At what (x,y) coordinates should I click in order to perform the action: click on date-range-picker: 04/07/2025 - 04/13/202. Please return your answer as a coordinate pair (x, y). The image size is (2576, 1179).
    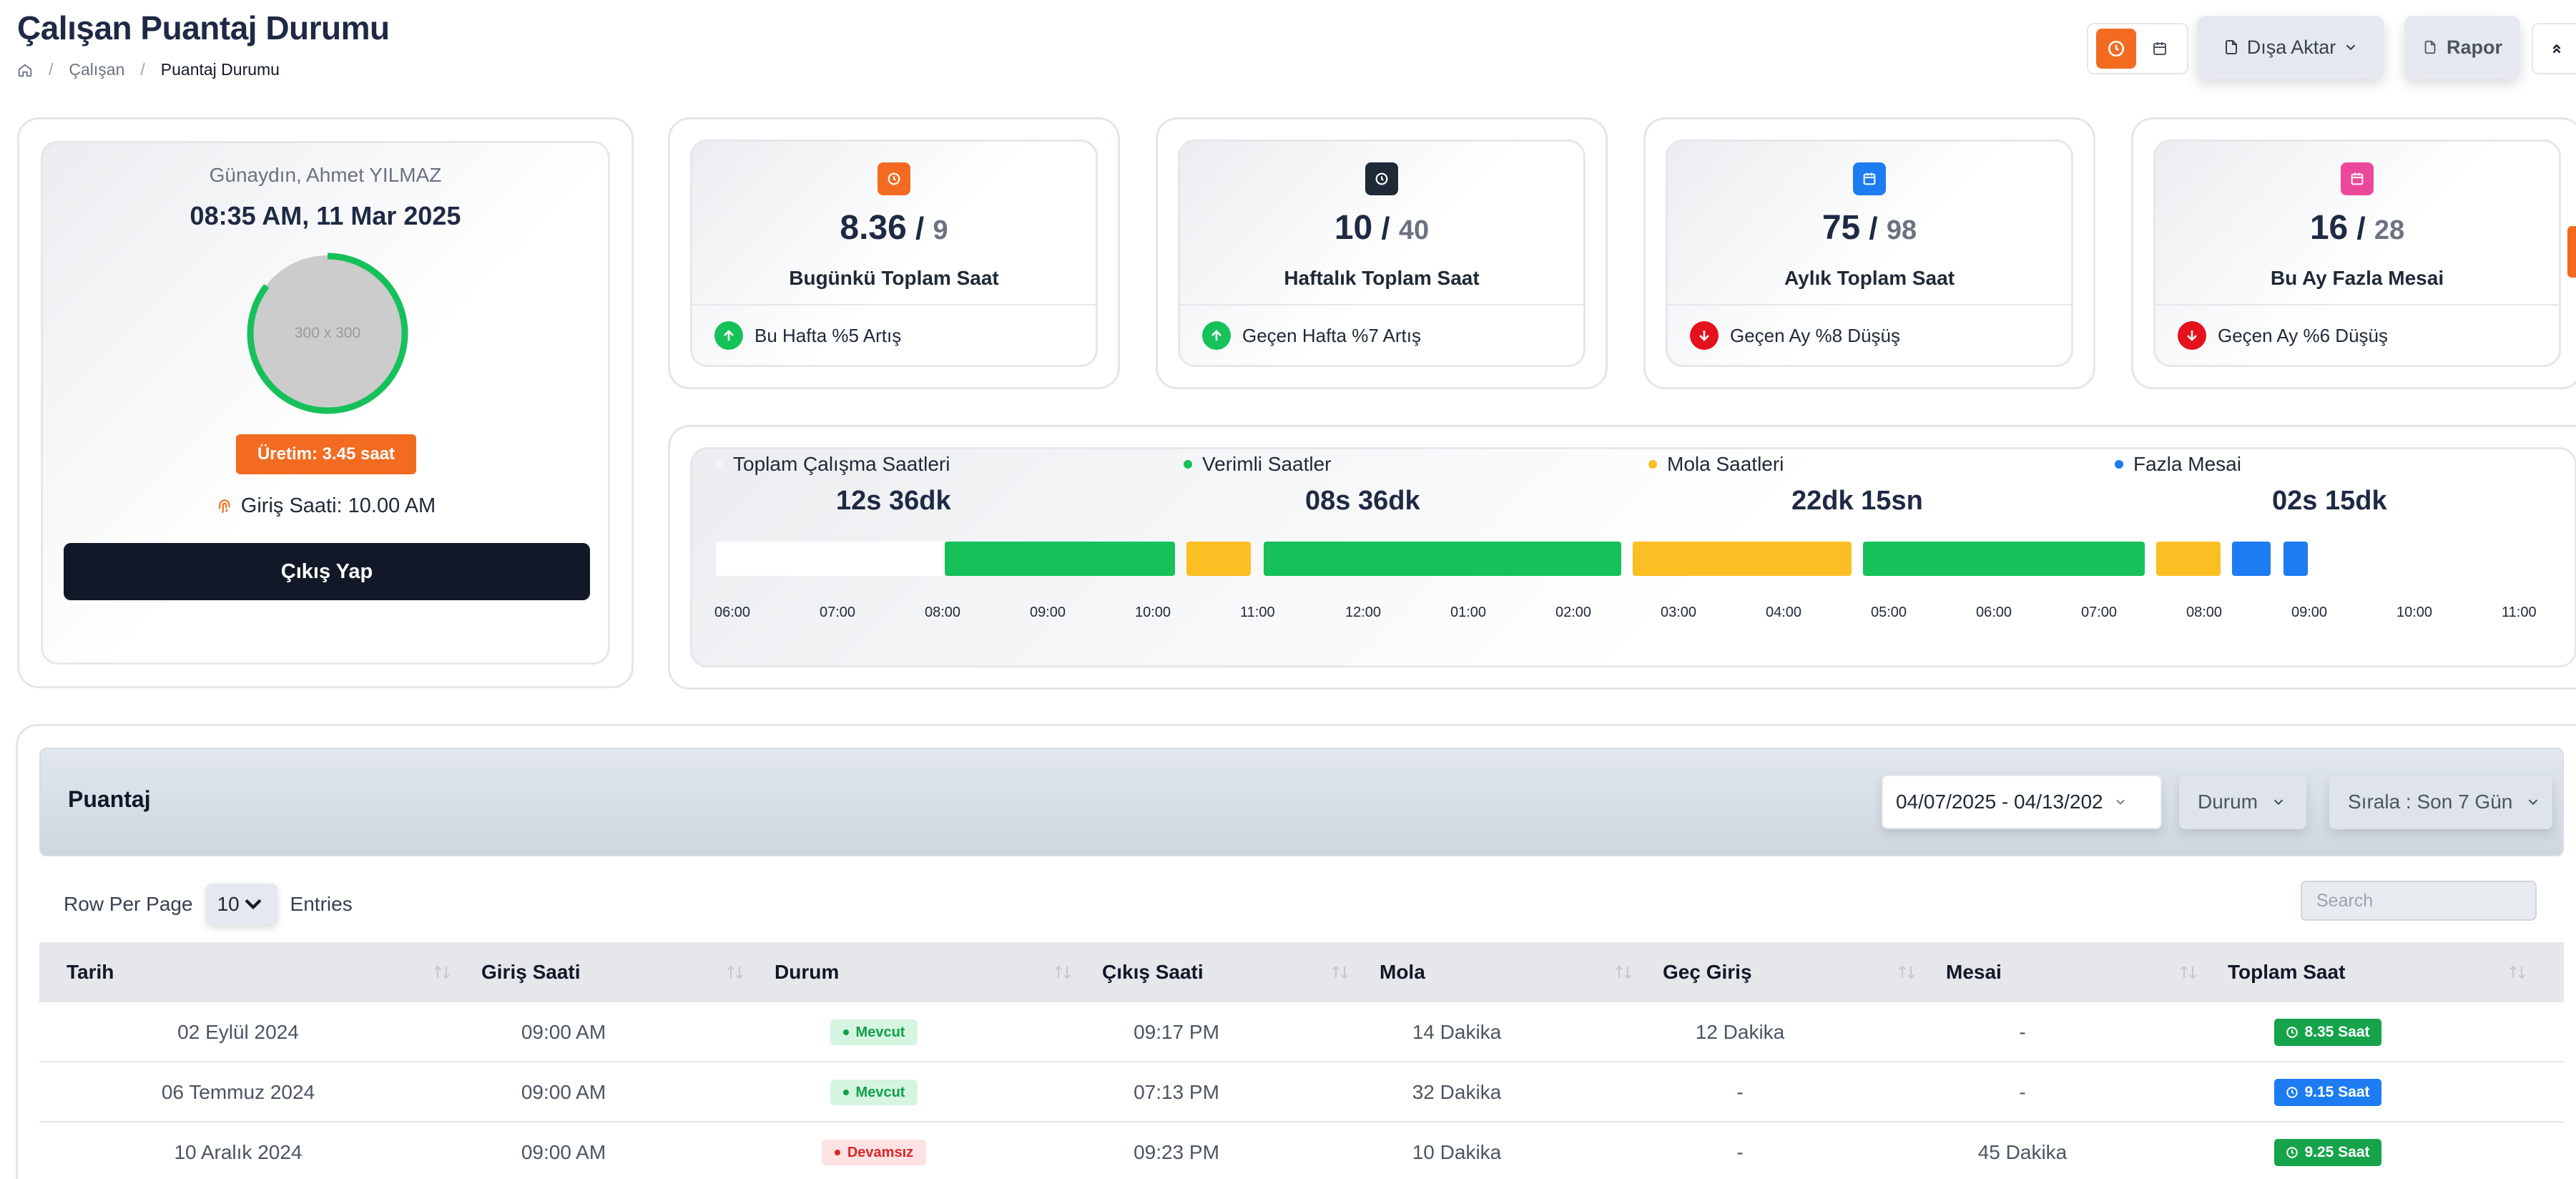
    Looking at the image, I should click on (2022, 802).